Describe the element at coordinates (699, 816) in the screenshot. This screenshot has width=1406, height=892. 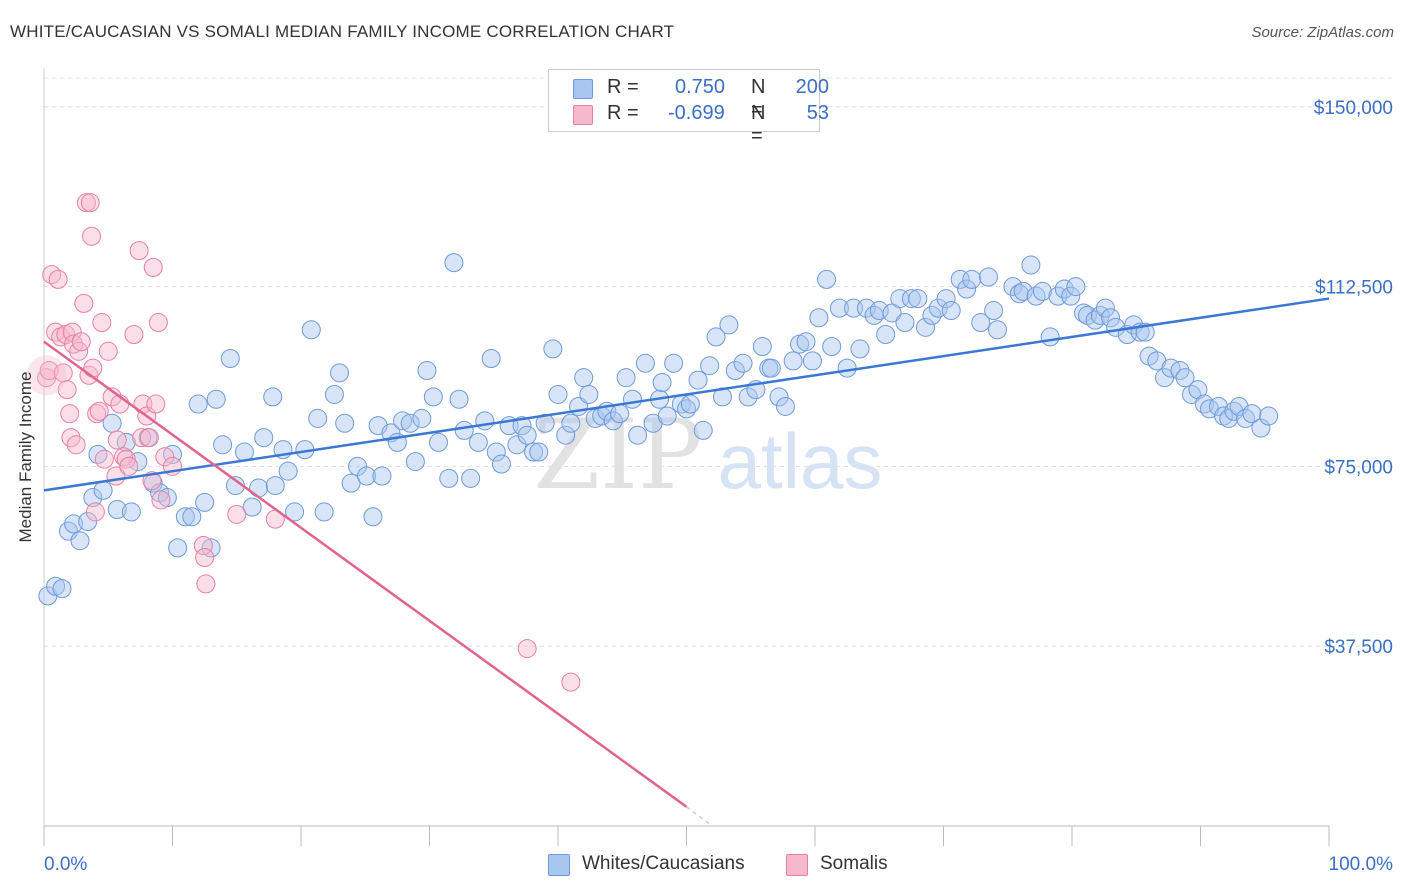
I see `somalis-trendline-extension` at that location.